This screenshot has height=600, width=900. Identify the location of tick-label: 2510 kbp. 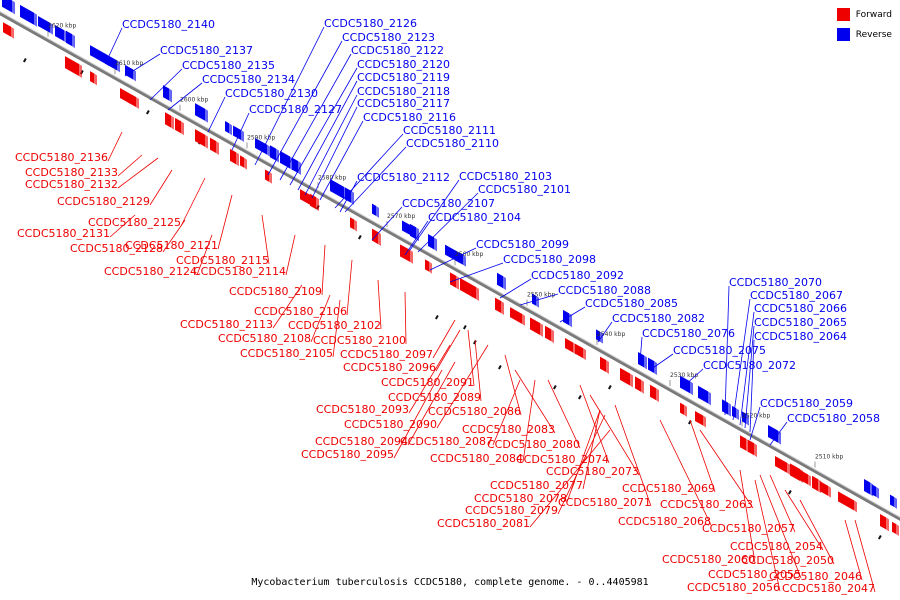
(829, 456).